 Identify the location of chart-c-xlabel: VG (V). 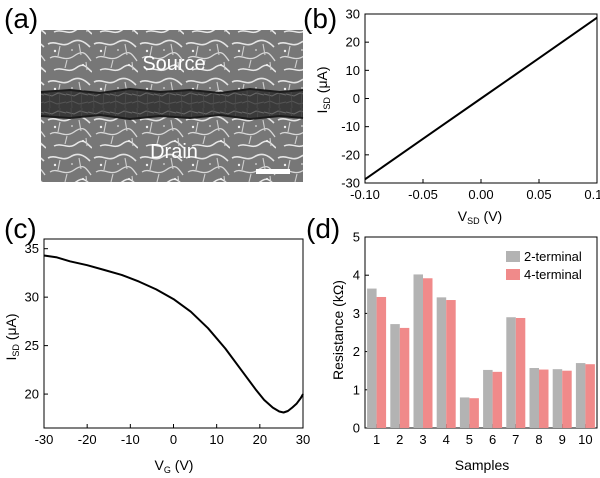
(174, 466).